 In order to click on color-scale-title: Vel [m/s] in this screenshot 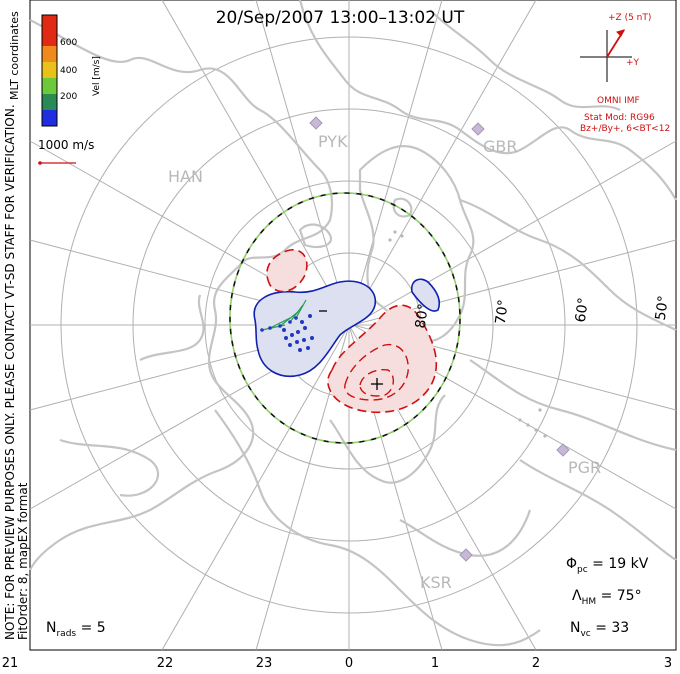, I will do `click(97, 76)`.